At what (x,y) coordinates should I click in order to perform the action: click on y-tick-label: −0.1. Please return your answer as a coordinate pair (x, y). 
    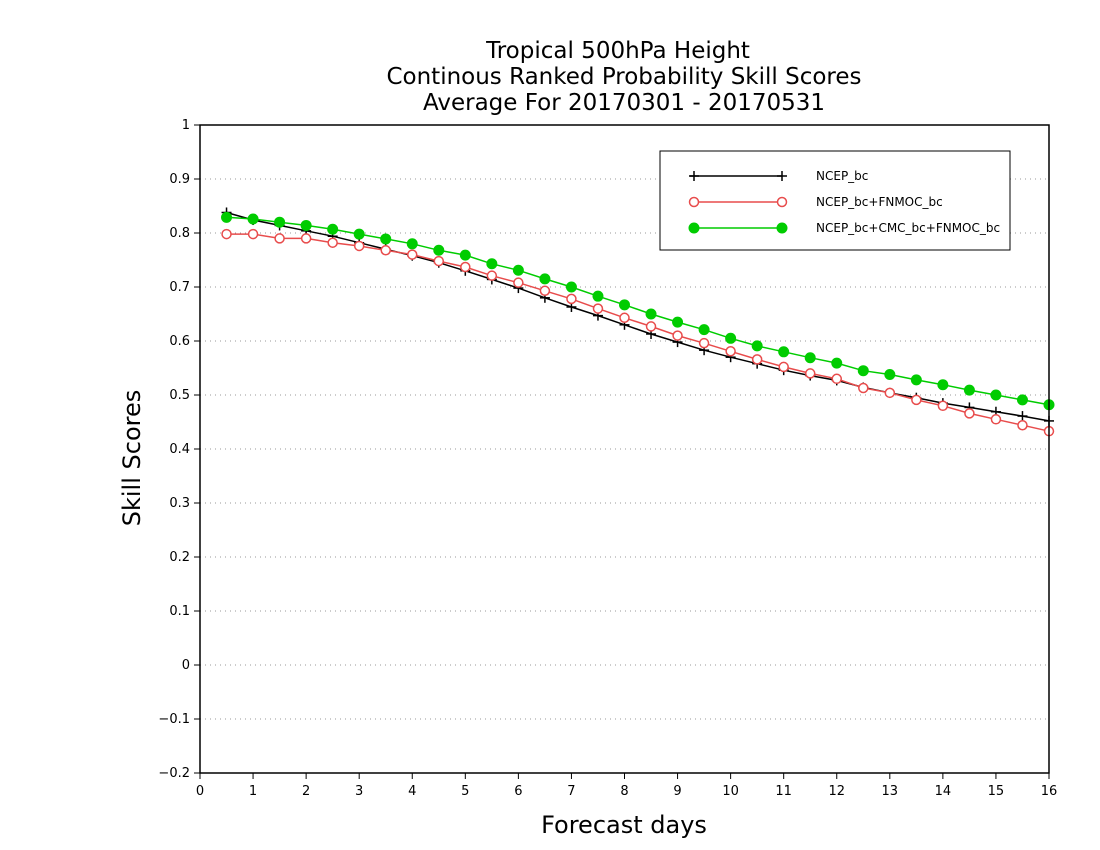
    Looking at the image, I should click on (174, 719).